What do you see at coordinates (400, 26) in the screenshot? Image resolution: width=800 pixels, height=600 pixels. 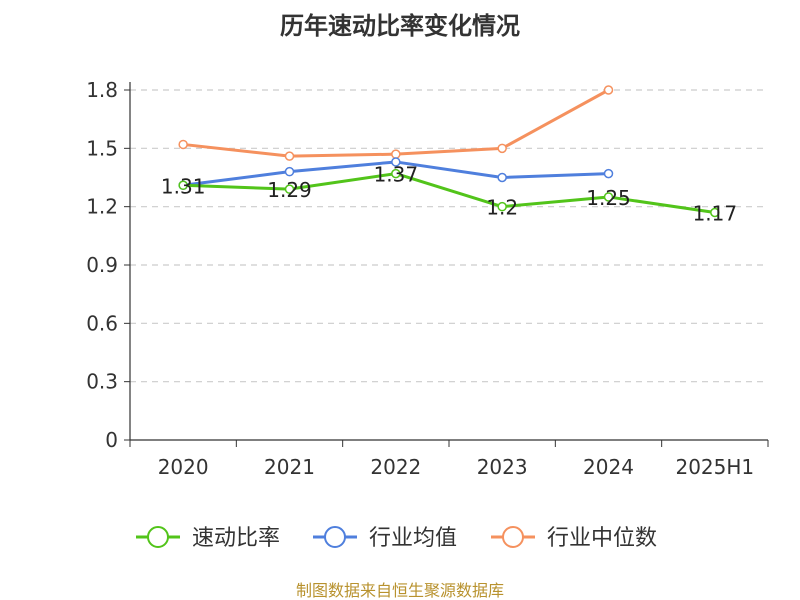 I see `chart-title: 历年速动比率变化情况` at bounding box center [400, 26].